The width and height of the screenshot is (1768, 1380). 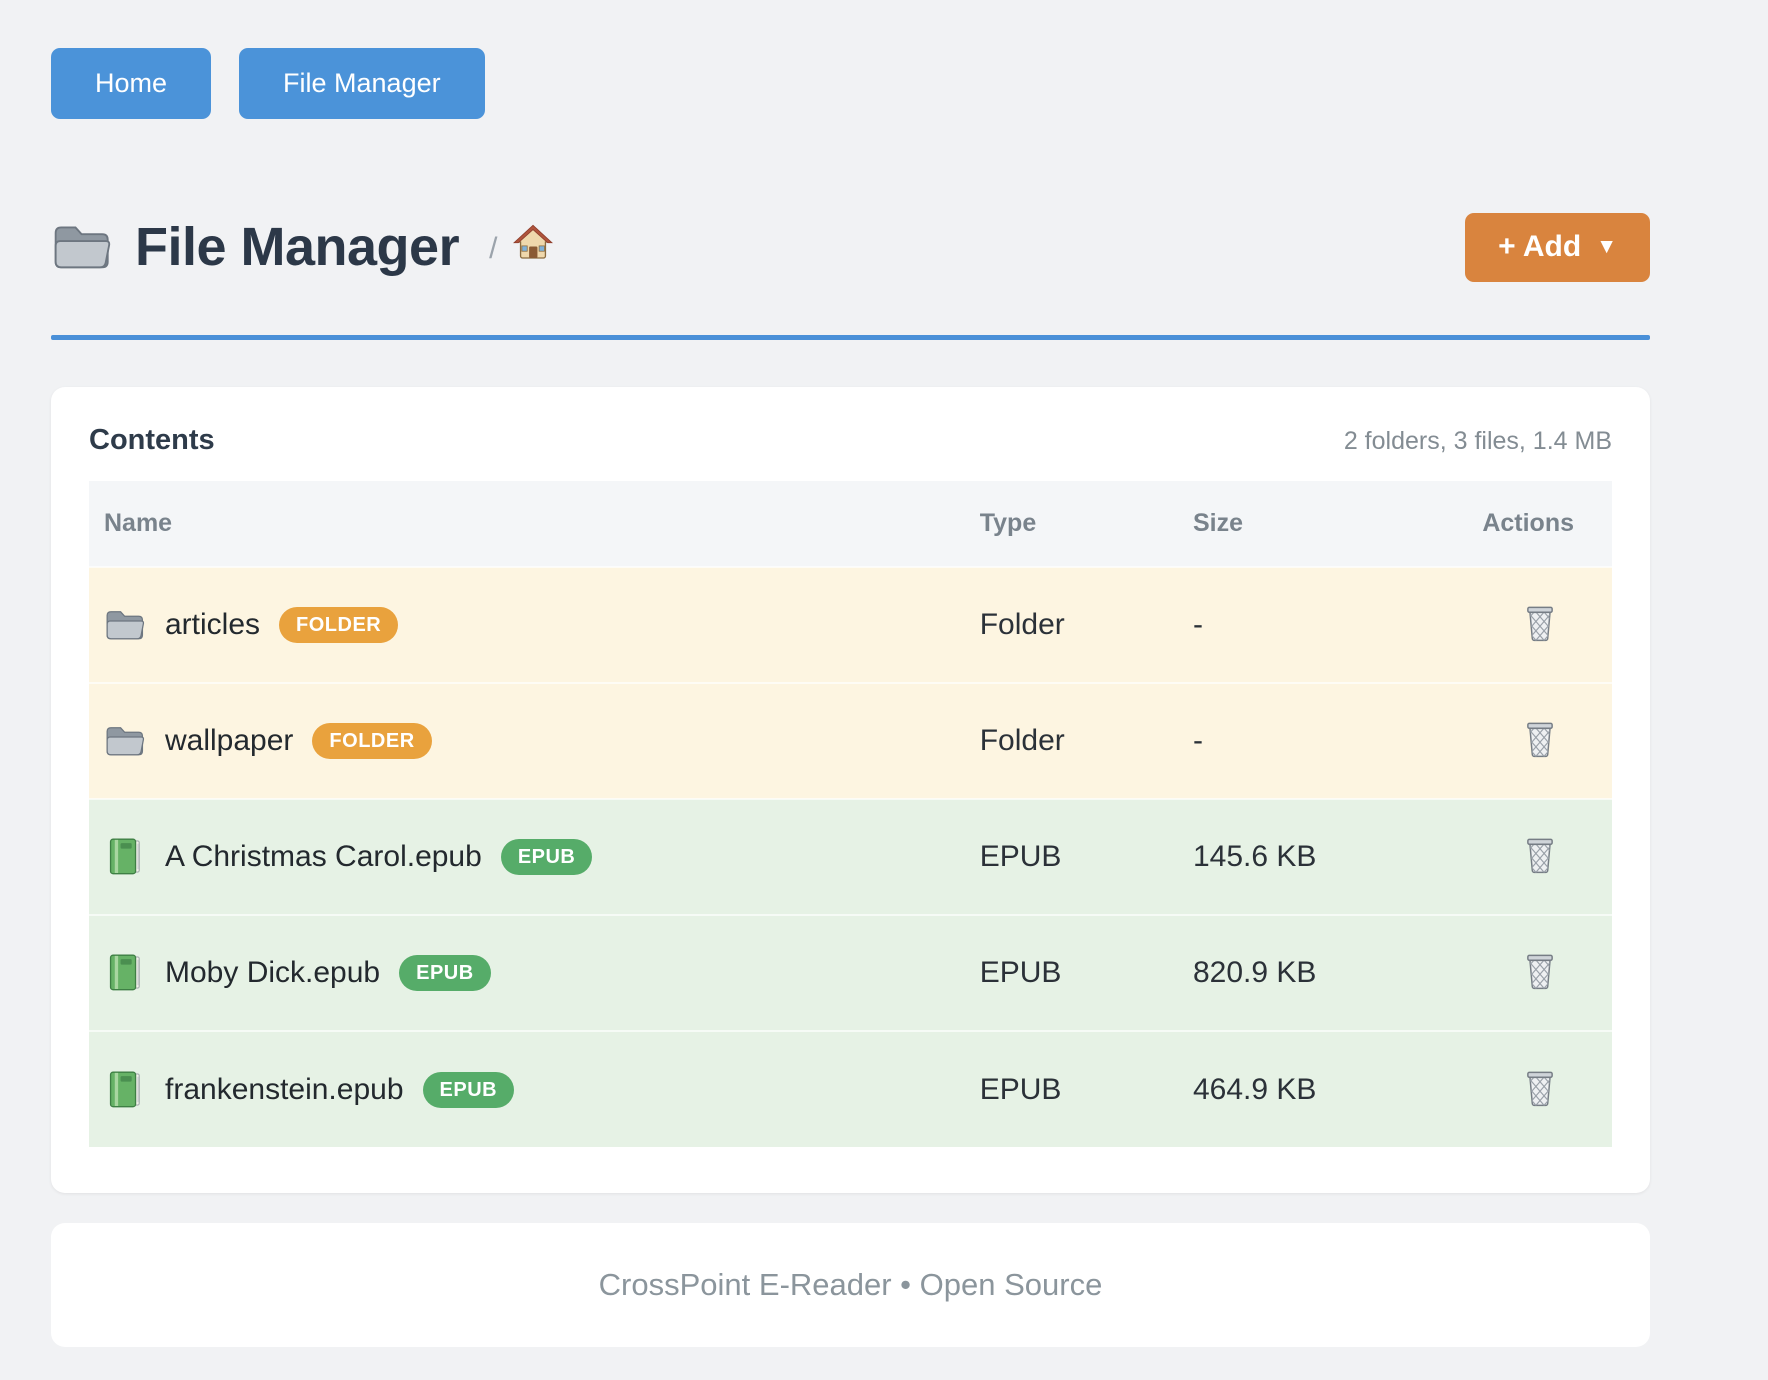 I want to click on caret-down-icon: ▼, so click(x=1606, y=246).